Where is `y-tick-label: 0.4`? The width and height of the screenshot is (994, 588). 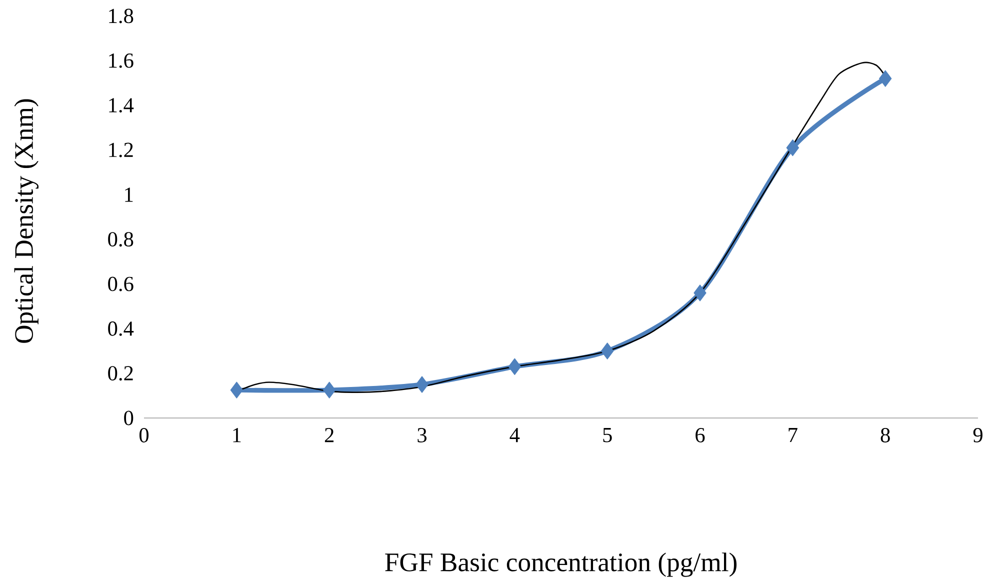 y-tick-label: 0.4 is located at coordinates (121, 328).